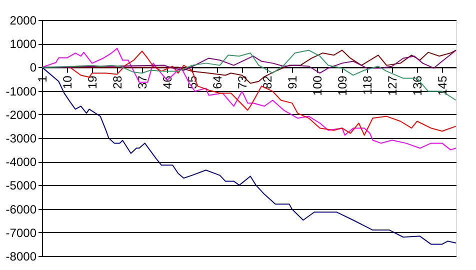 This screenshot has width=476, height=270. What do you see at coordinates (293, 82) in the screenshot?
I see `x-tick-label: 91` at bounding box center [293, 82].